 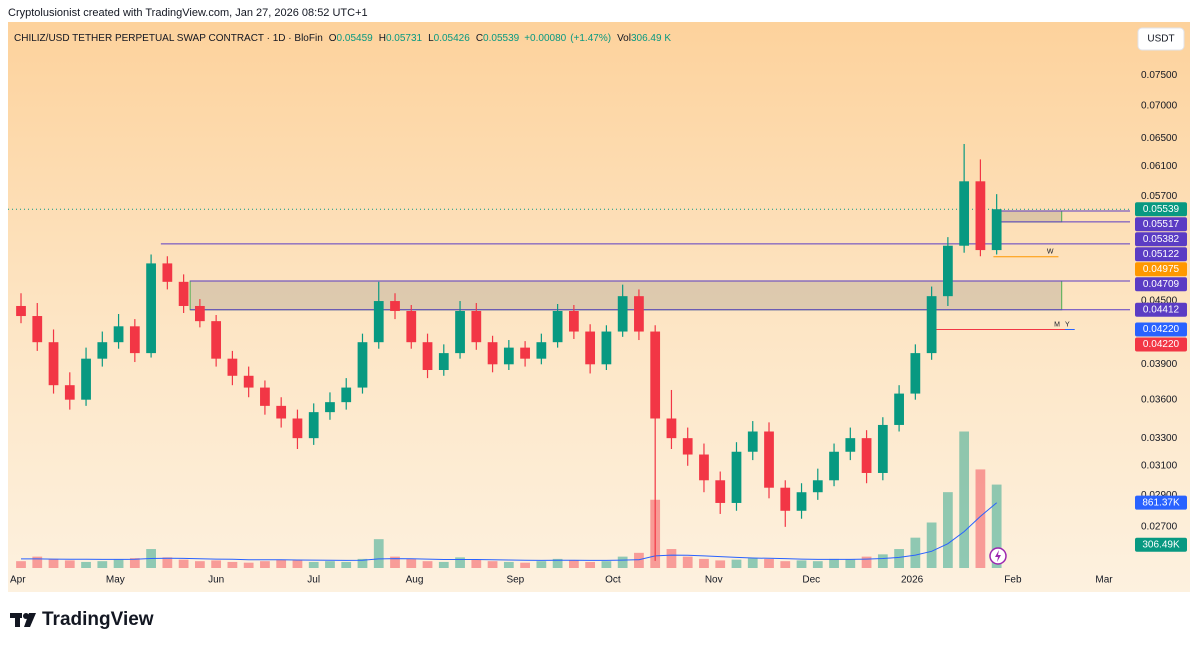 I want to click on x-tick-label: Nov, so click(x=714, y=580).